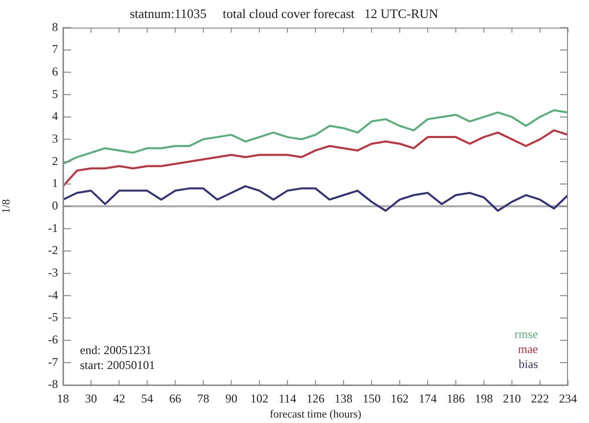  What do you see at coordinates (53, 250) in the screenshot?
I see `y-tick-label: -2` at bounding box center [53, 250].